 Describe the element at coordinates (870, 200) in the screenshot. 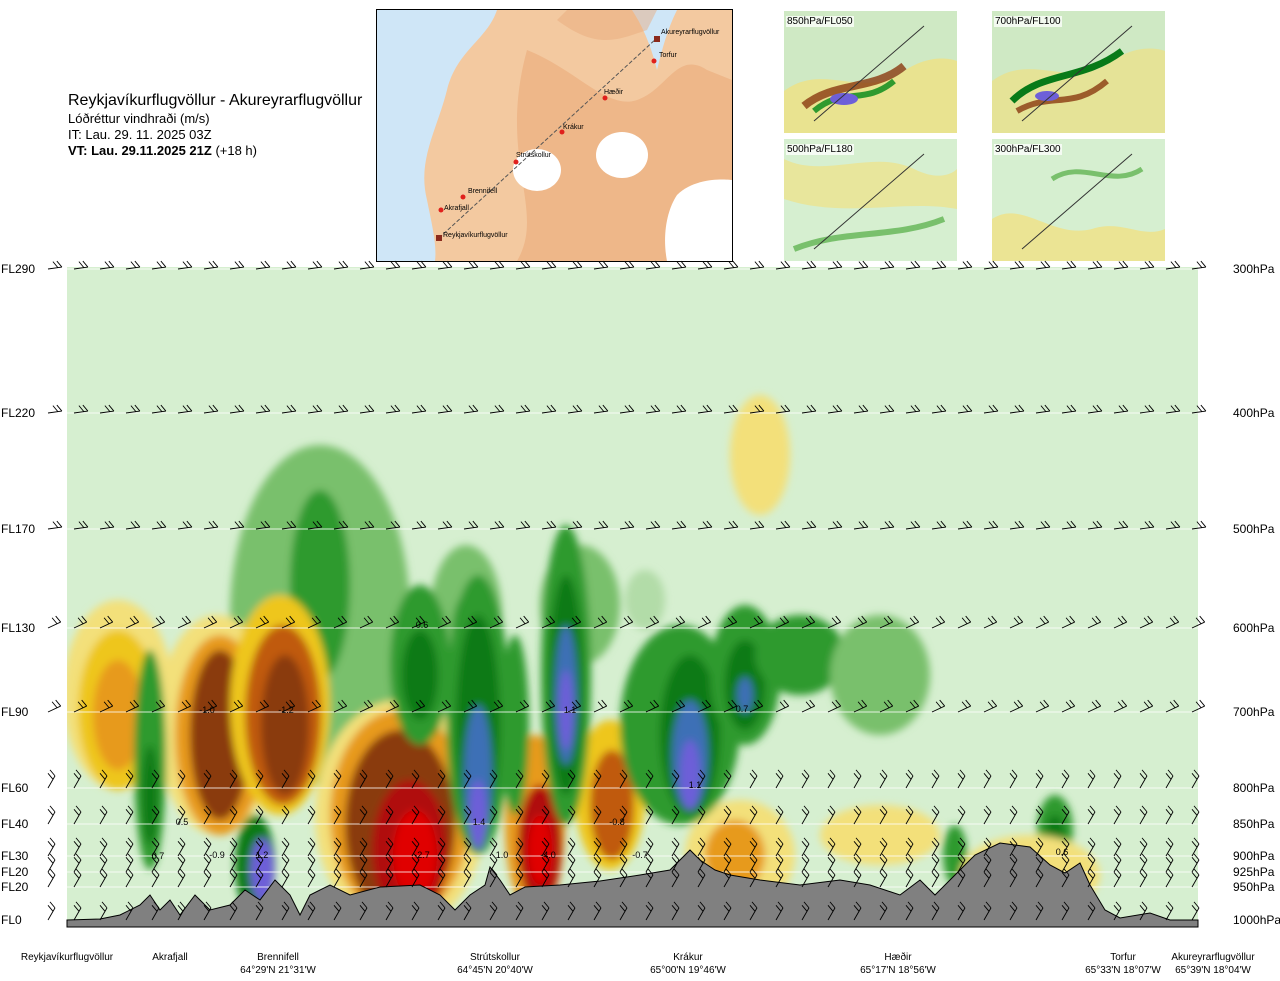

I see `level-panel-500: 500hPa/FL180` at that location.